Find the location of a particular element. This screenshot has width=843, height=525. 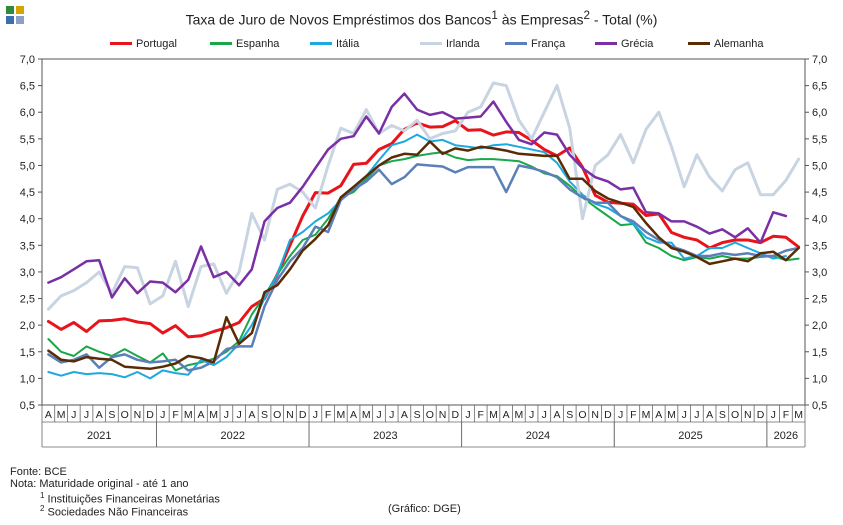

y-tick-label-left: 1,5 is located at coordinates (27, 353).